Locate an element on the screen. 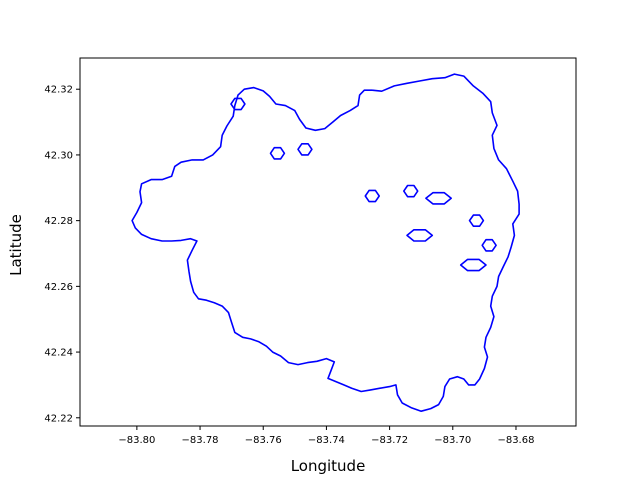 The width and height of the screenshot is (640, 480). y-tick-label: 42.30 is located at coordinates (58, 155).